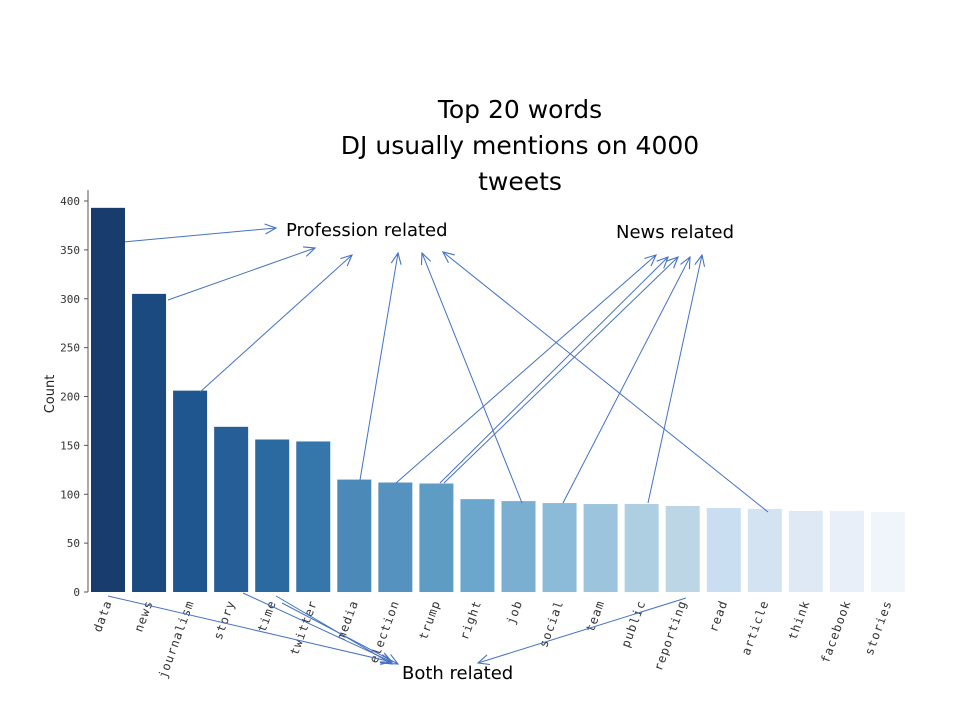  Describe the element at coordinates (805, 551) in the screenshot. I see `bar-think` at that location.